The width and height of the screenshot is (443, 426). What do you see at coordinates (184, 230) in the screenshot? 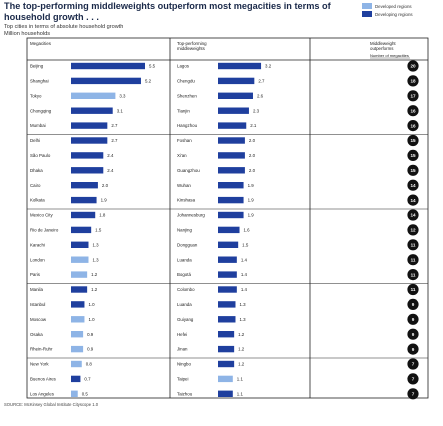
I see `middleweight-name: Nanjing` at bounding box center [184, 230].